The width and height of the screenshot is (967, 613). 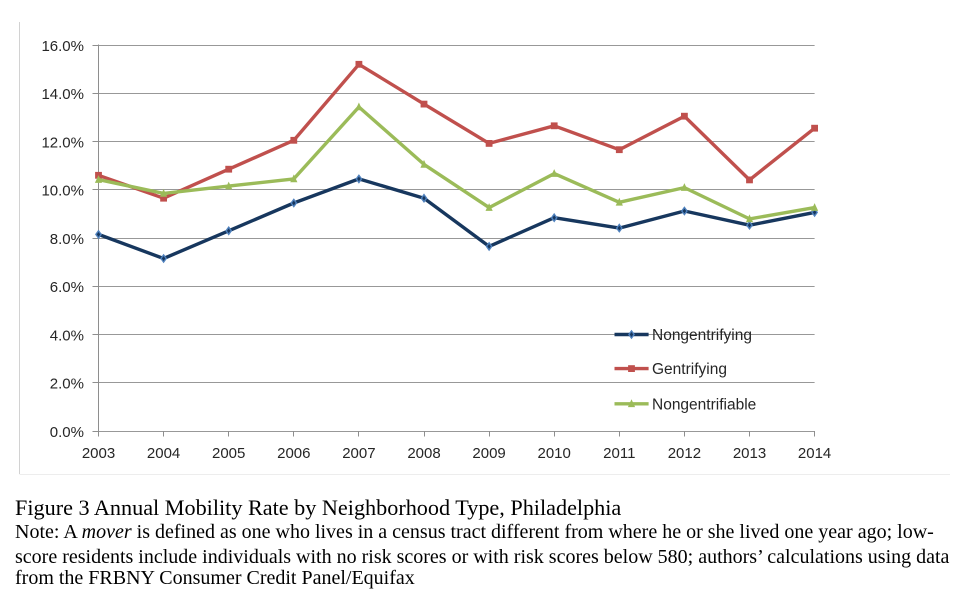 What do you see at coordinates (554, 453) in the screenshot?
I see `svg-text: 2010` at bounding box center [554, 453].